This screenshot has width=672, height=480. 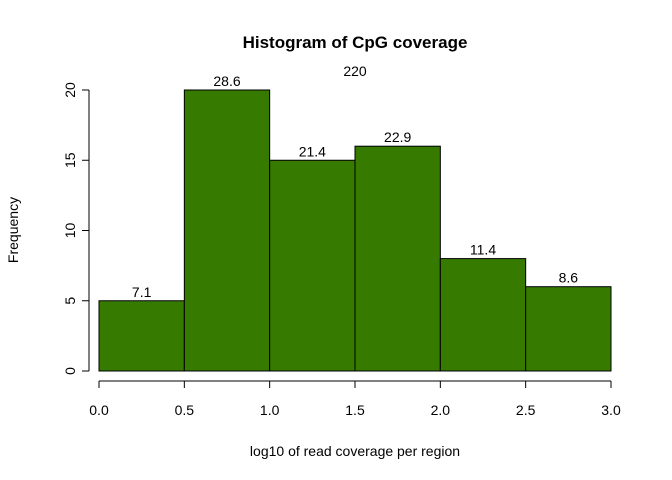 What do you see at coordinates (355, 451) in the screenshot?
I see `x-axis-label: log10 of read coverage per region` at bounding box center [355, 451].